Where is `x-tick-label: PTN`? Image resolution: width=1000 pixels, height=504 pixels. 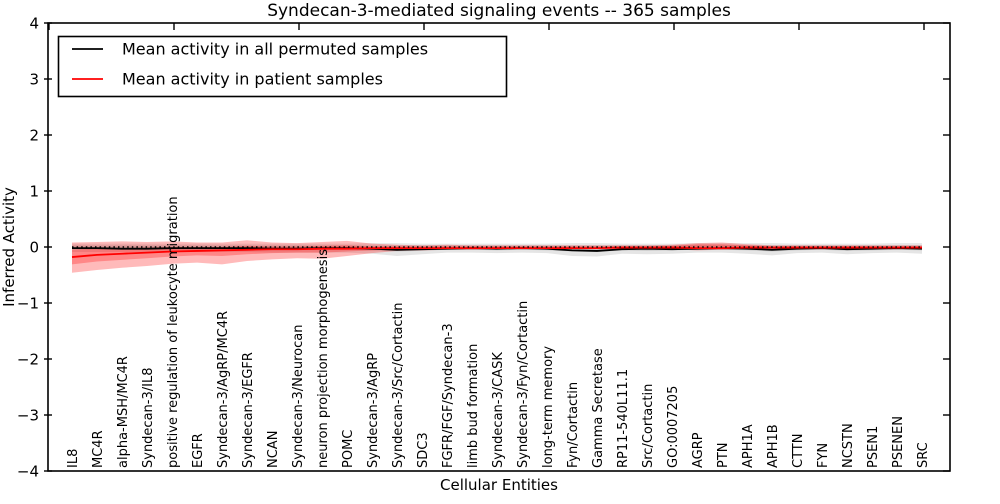 x-tick-label: PTN is located at coordinates (723, 455).